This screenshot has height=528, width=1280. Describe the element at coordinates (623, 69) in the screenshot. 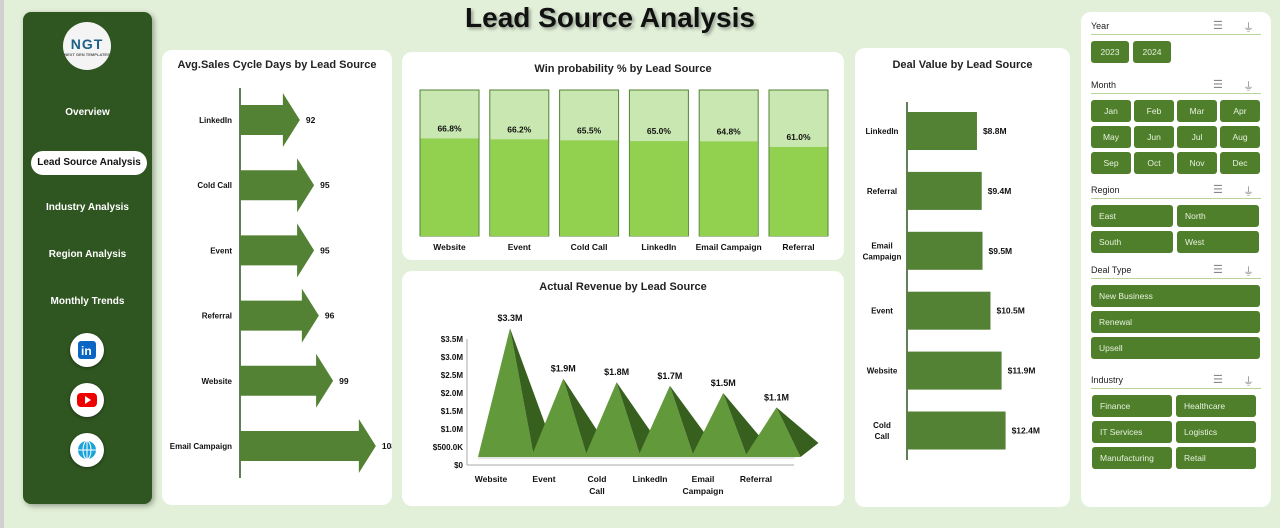

I see `chart-title: Win probability % by Lead Source` at that location.